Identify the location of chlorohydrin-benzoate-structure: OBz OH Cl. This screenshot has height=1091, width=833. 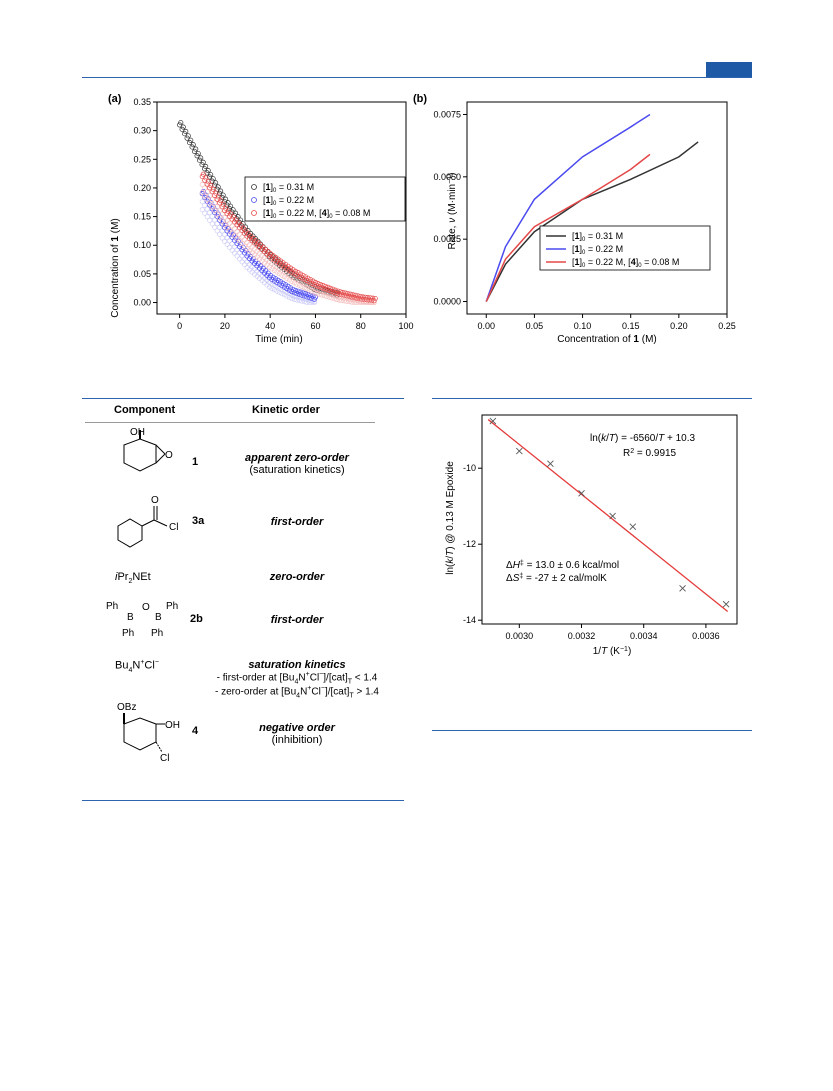
(148, 733).